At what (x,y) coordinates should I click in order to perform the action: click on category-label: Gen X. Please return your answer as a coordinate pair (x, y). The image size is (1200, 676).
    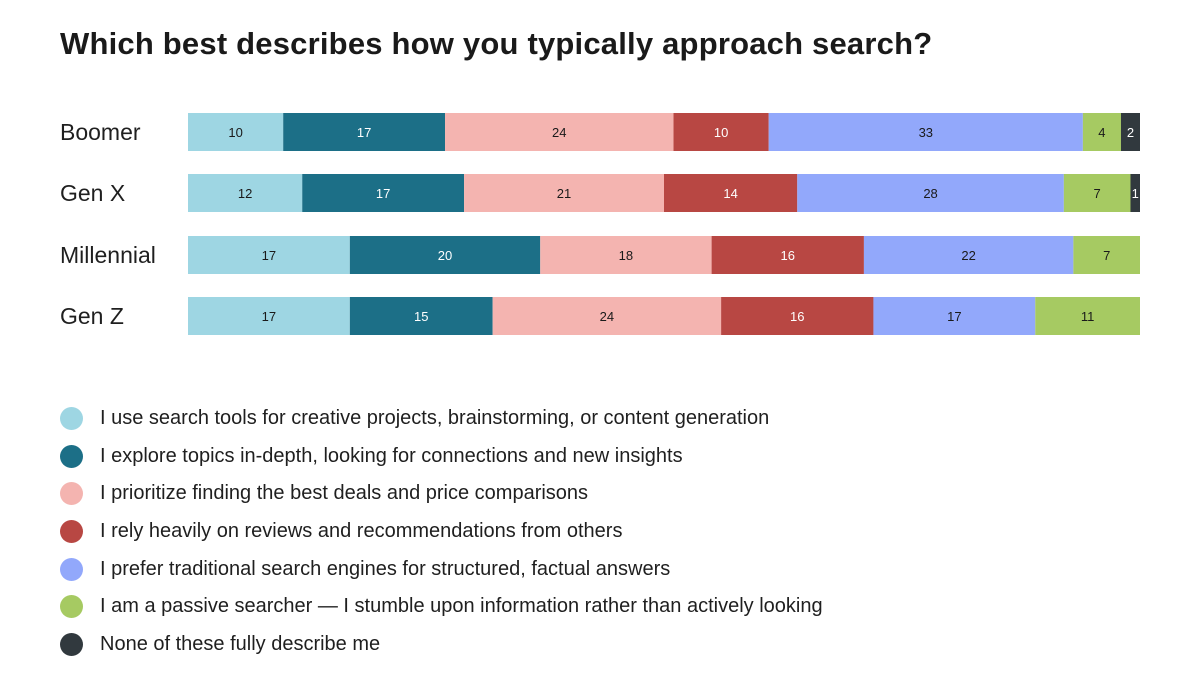
    Looking at the image, I should click on (92, 193).